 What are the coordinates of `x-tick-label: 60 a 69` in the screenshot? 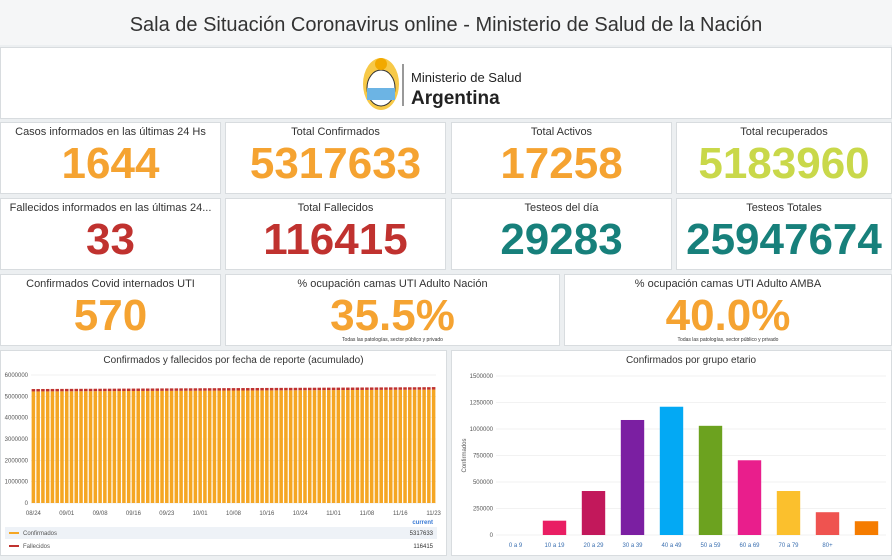 It's located at (749, 546).